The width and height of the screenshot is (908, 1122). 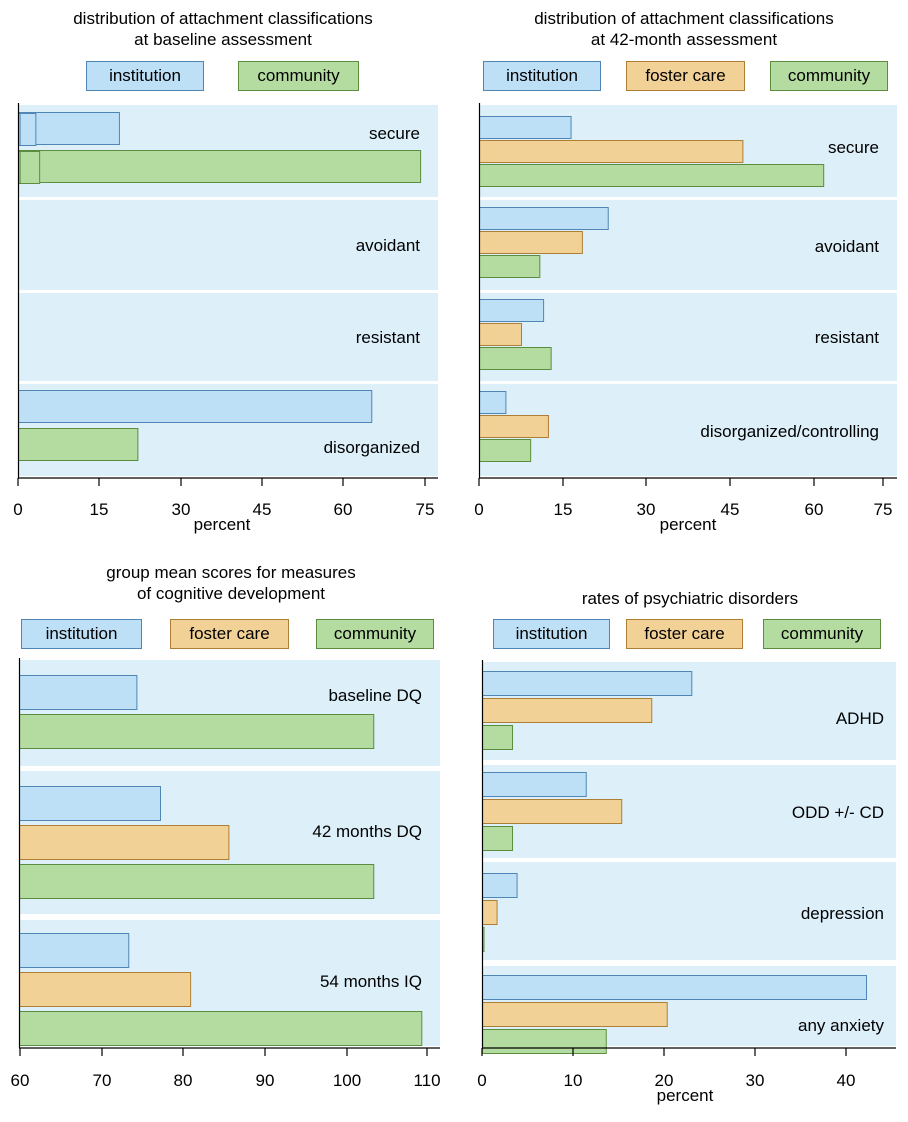 I want to click on category-label: 54 months IQ, so click(x=371, y=981).